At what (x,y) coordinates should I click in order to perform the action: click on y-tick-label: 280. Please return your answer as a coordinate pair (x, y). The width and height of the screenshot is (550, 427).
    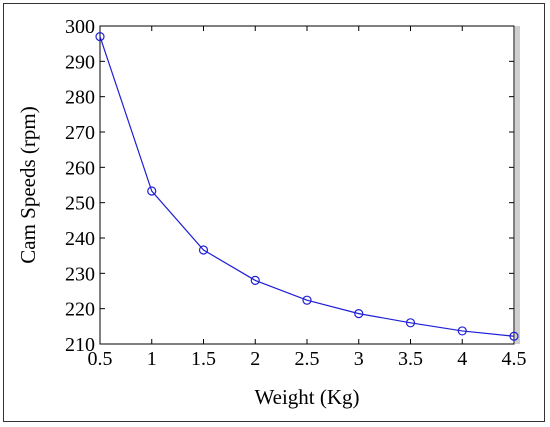
    Looking at the image, I should click on (80, 98).